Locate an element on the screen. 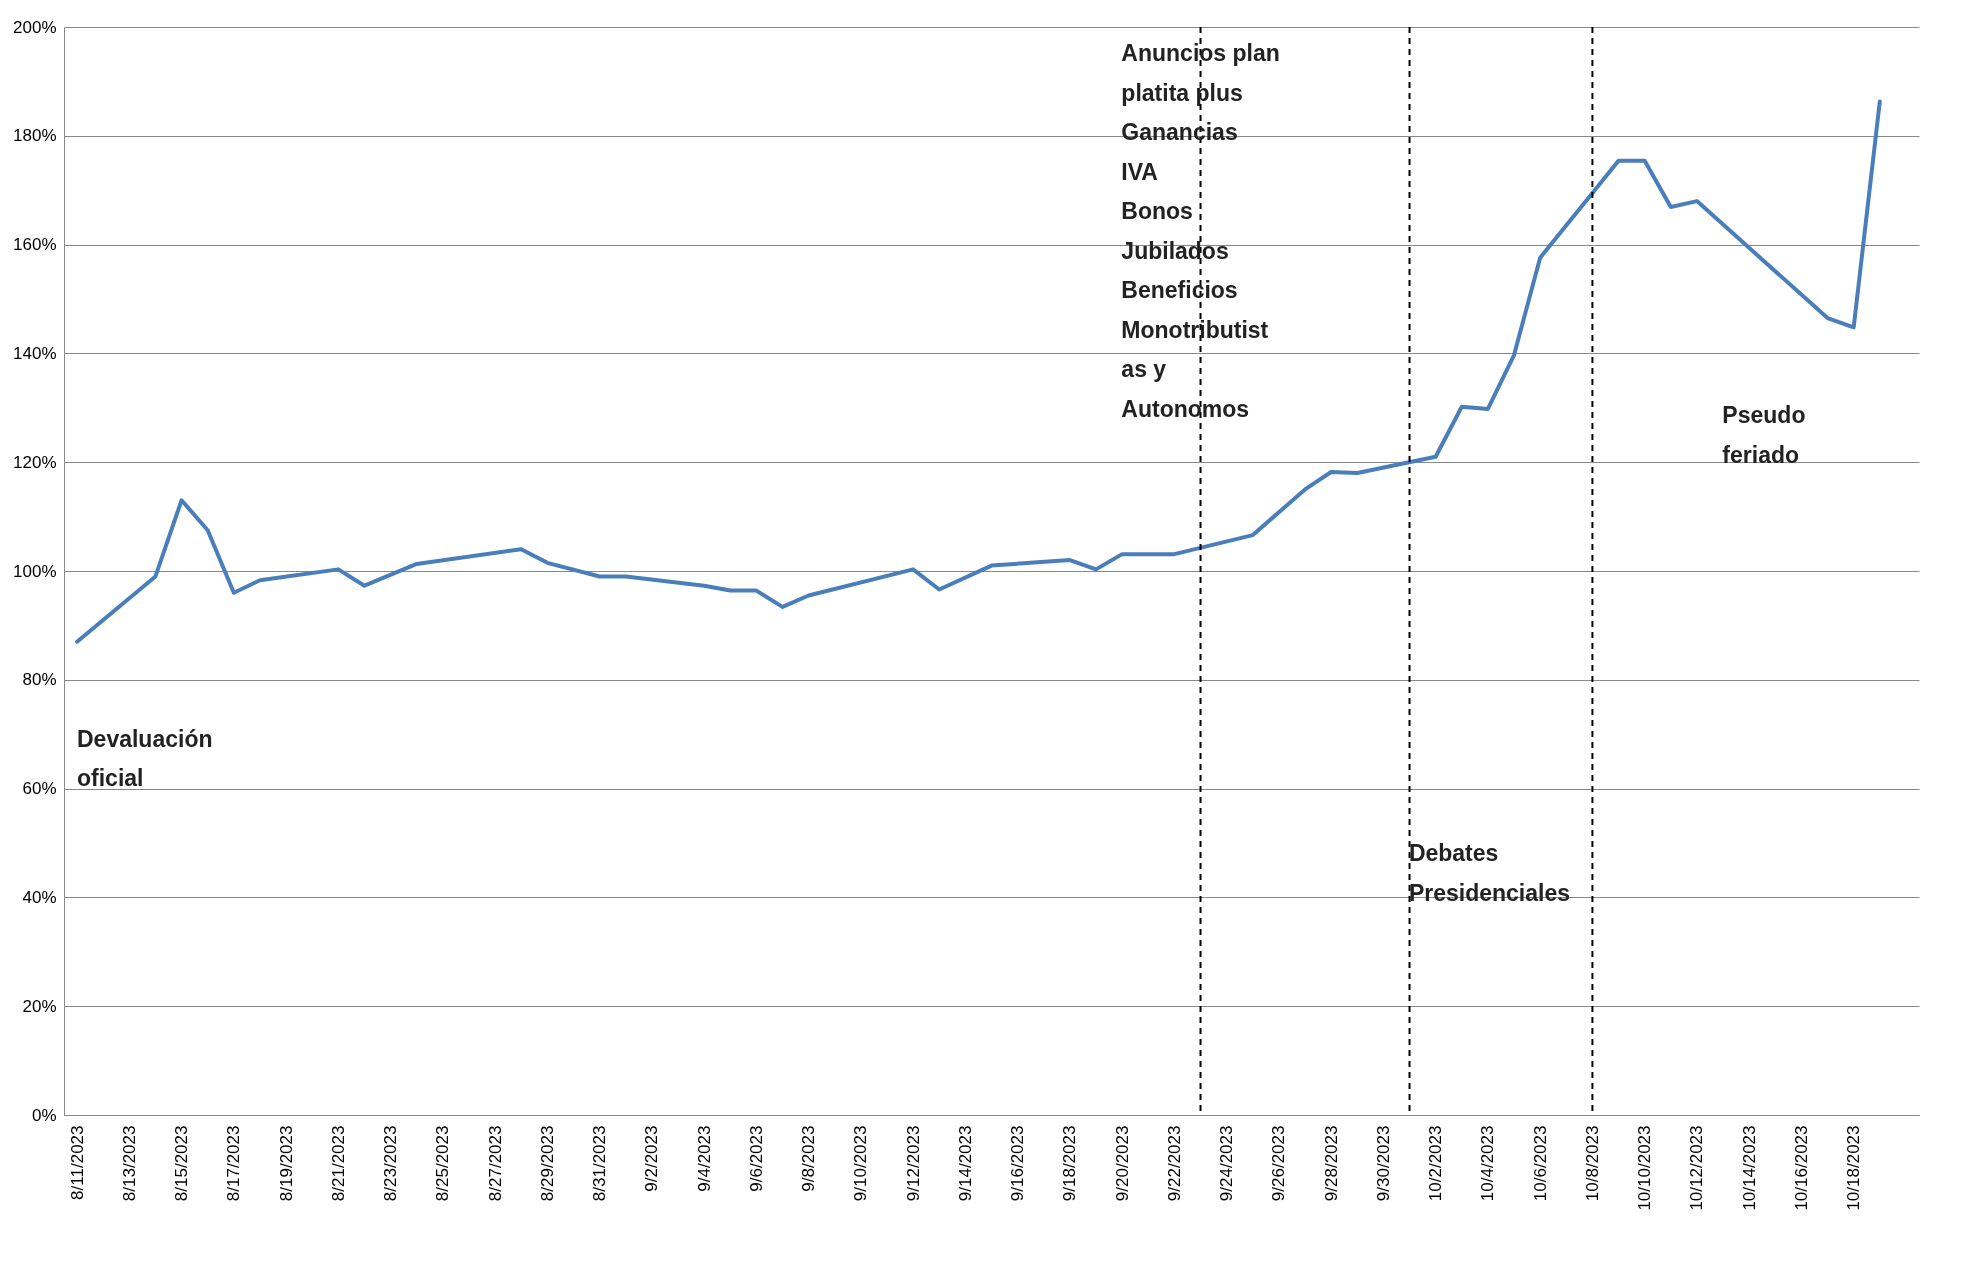 This screenshot has height=1280, width=1983. x-tick-label: 9/6/2023 is located at coordinates (756, 1158).